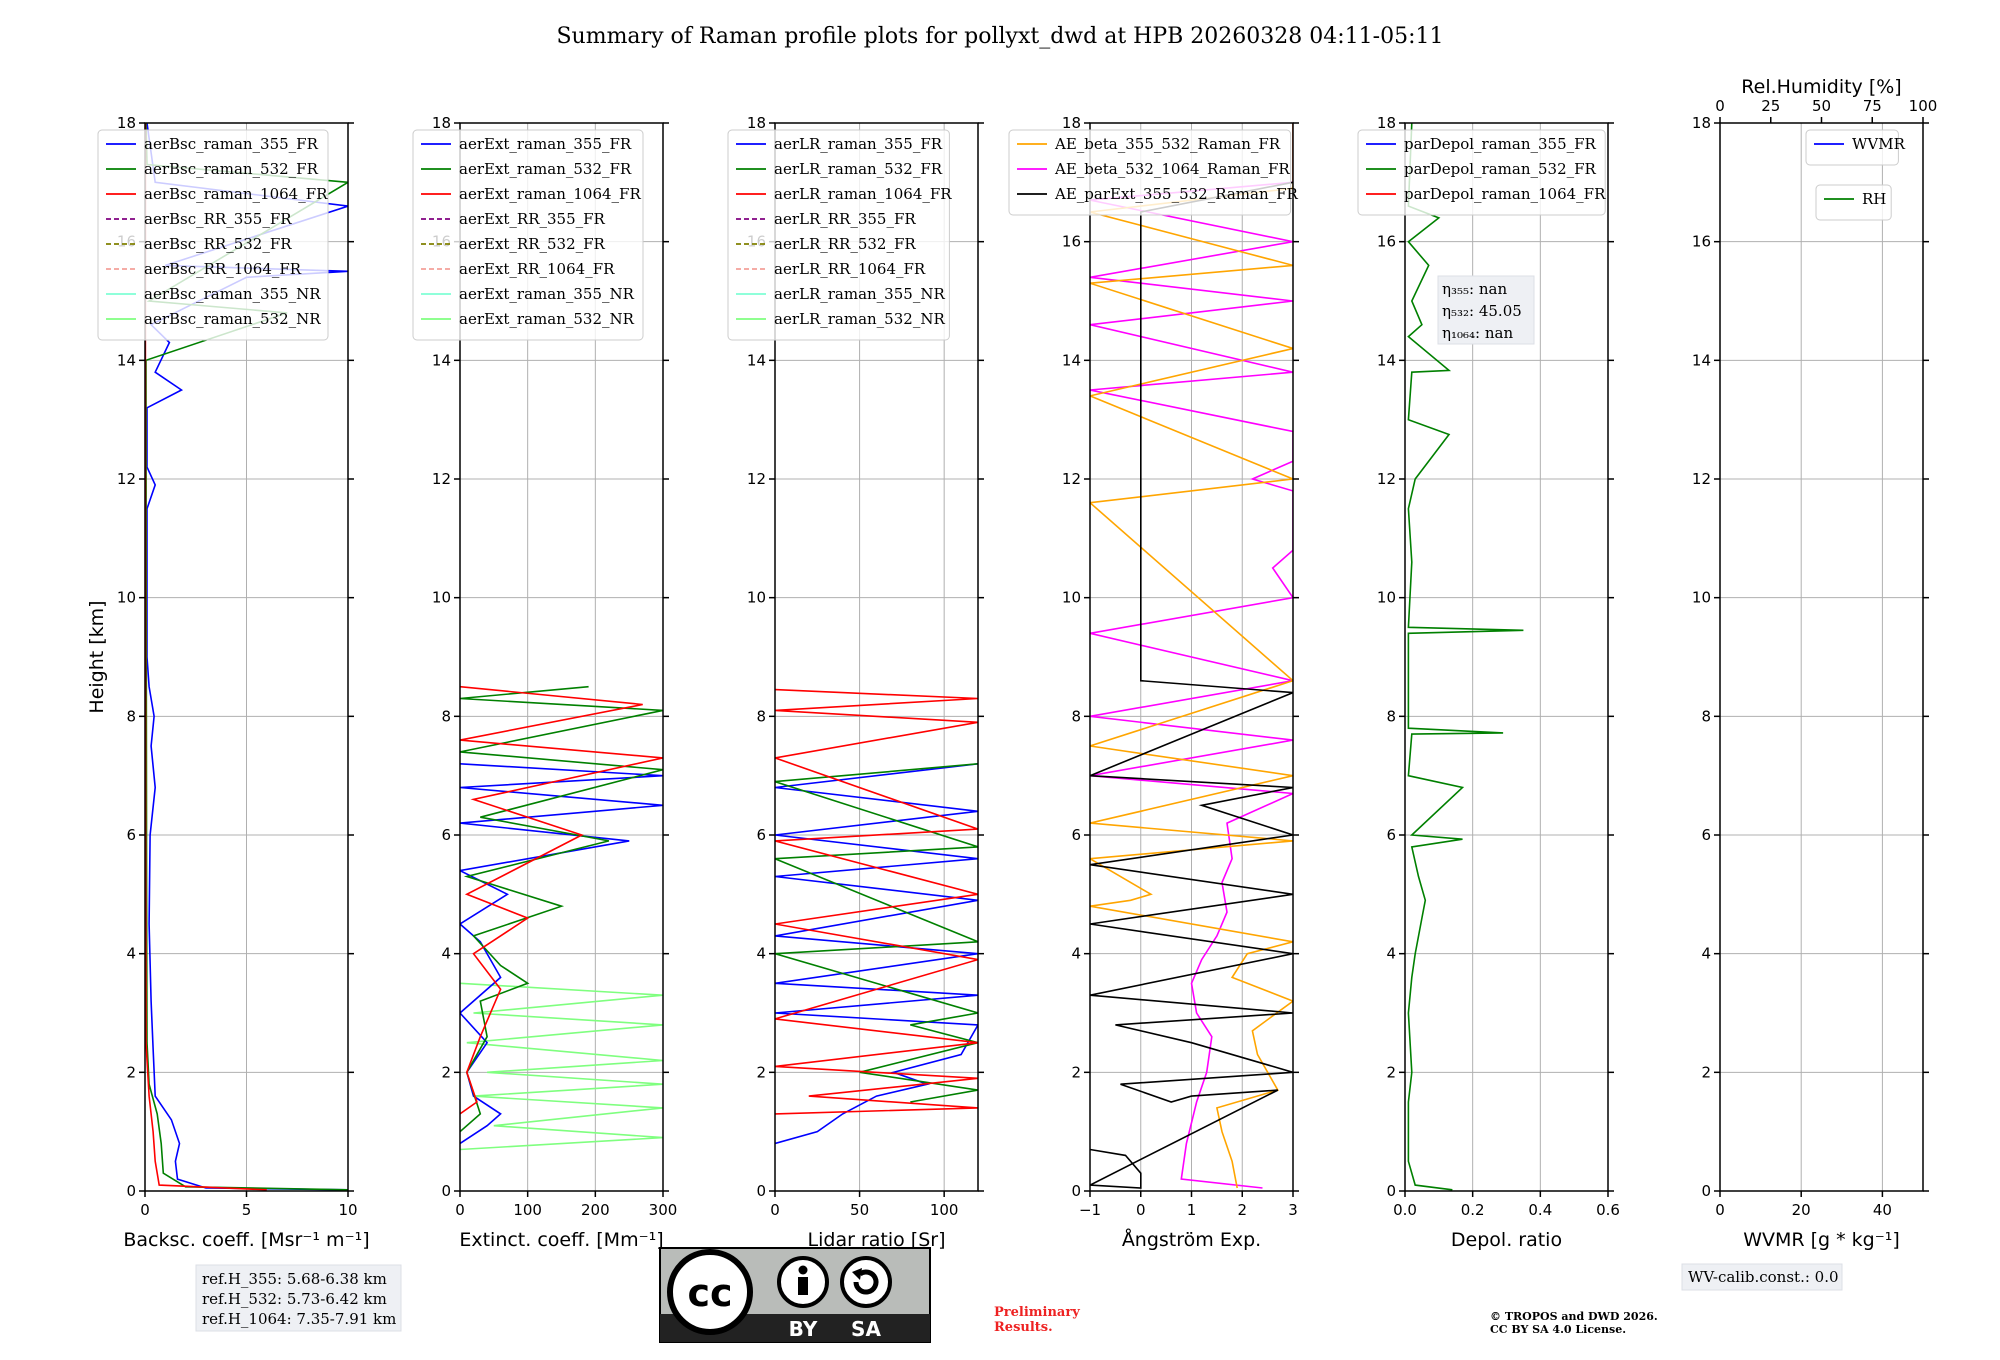  What do you see at coordinates (1574, 1316) in the screenshot?
I see `copyright-line1: © TROPOS and DWD 2026.` at bounding box center [1574, 1316].